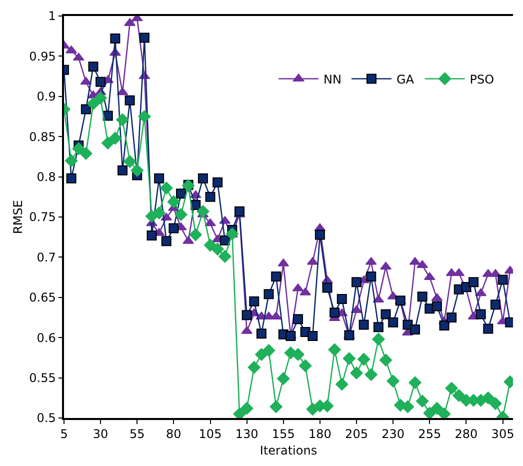  I want to click on legend-label: PSO, so click(482, 79).